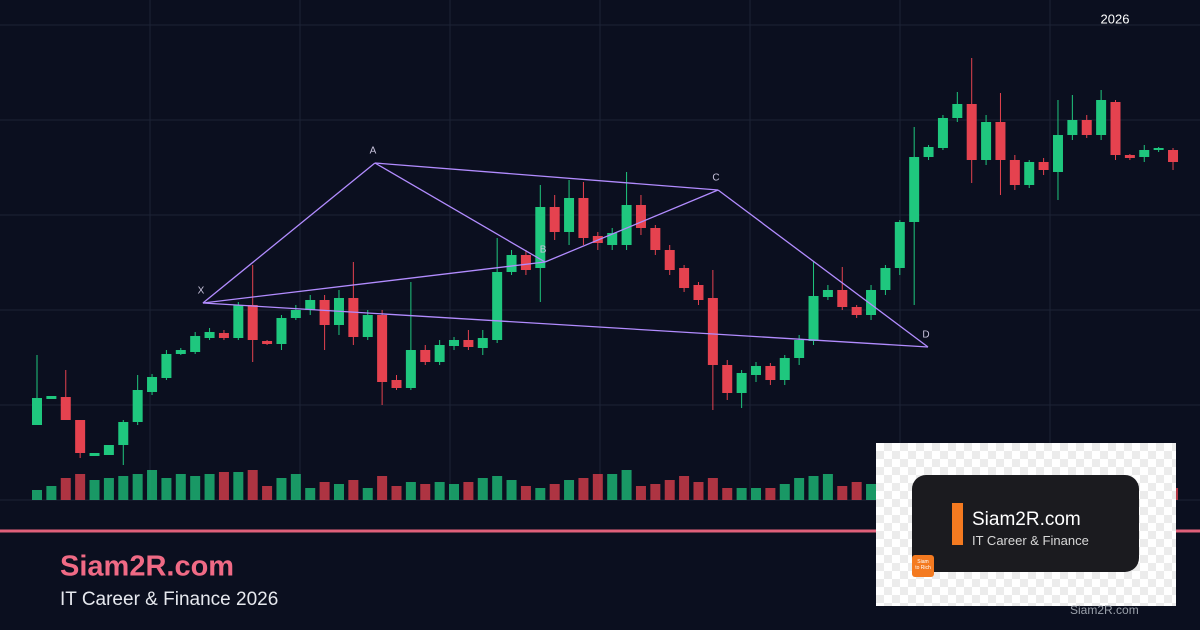 The image size is (1200, 630). Describe the element at coordinates (925, 335) in the screenshot. I see `pattern-label: D` at that location.